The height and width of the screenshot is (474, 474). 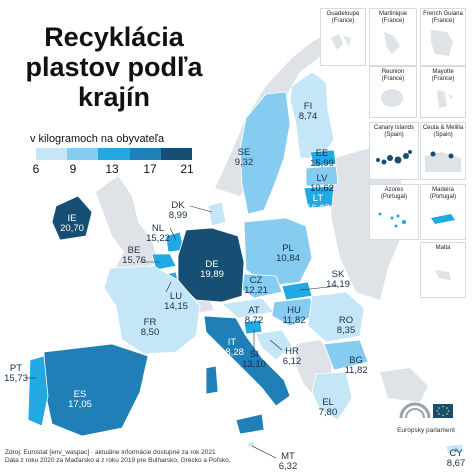 I want to click on region-FI, so click(x=312, y=115).